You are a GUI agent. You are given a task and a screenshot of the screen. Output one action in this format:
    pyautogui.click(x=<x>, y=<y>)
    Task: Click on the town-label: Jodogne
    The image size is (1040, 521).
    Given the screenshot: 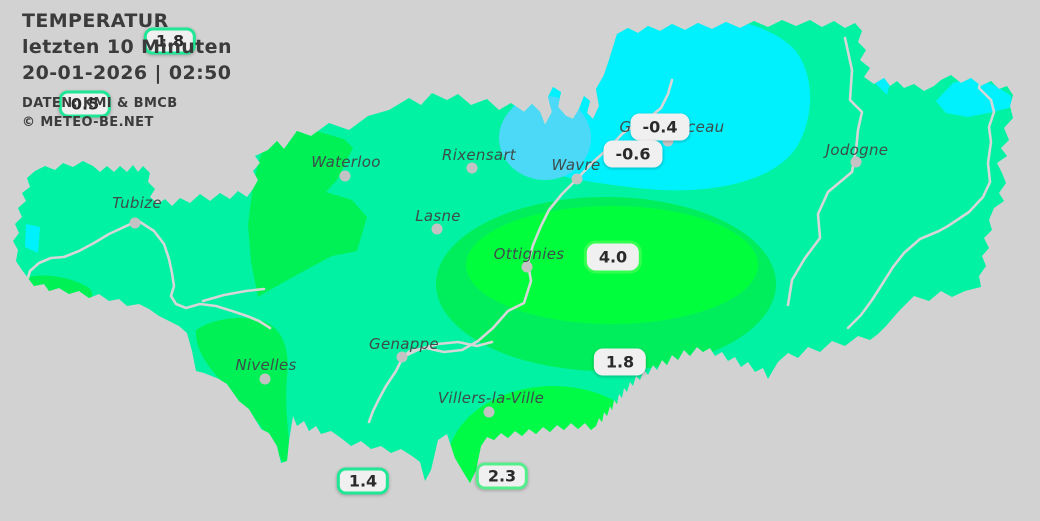 What is the action you would take?
    pyautogui.click(x=857, y=150)
    